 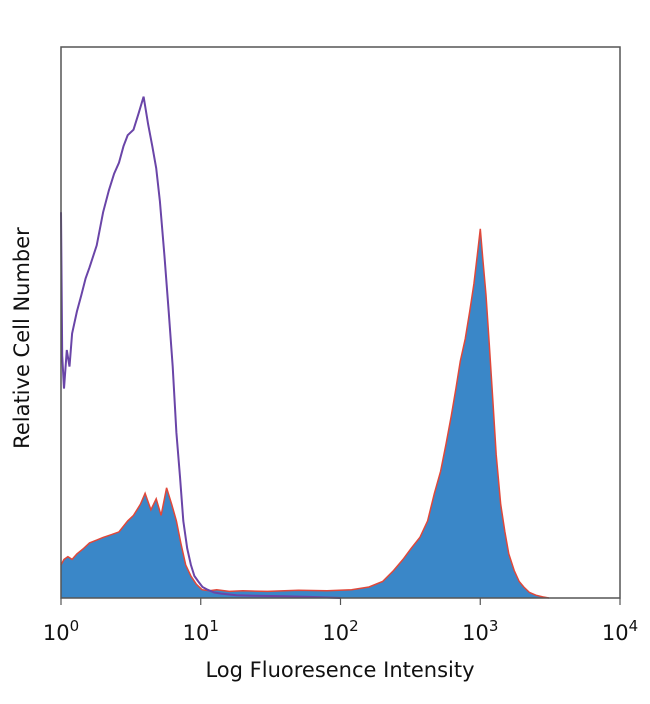 I want to click on x-tick-label: 10⁴, so click(x=620, y=631).